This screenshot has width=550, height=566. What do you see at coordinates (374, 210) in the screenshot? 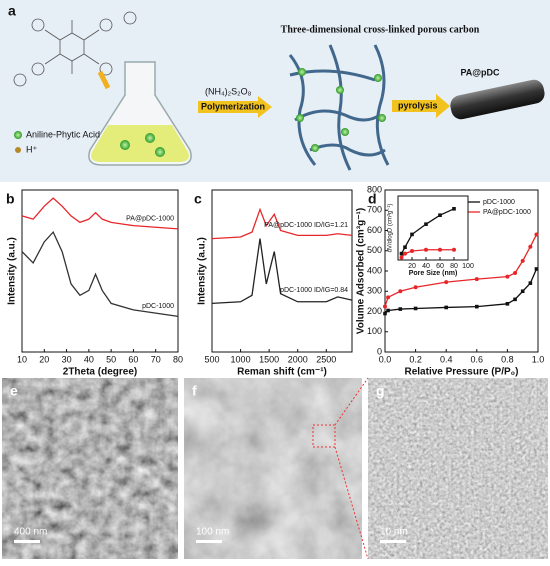
I see `y-tick-label: 700` at bounding box center [374, 210].